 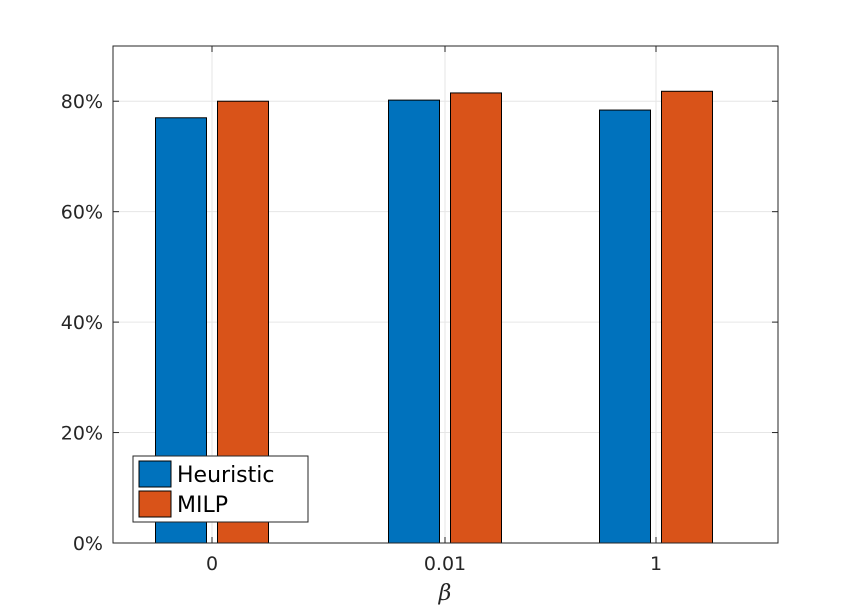 I want to click on x-tick-label: 1, so click(x=656, y=564).